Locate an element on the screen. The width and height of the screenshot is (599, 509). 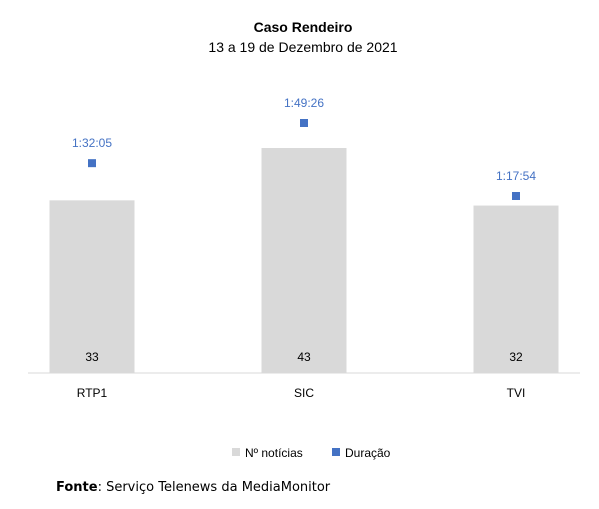
legend-label-bars: Nº notícias is located at coordinates (274, 453).